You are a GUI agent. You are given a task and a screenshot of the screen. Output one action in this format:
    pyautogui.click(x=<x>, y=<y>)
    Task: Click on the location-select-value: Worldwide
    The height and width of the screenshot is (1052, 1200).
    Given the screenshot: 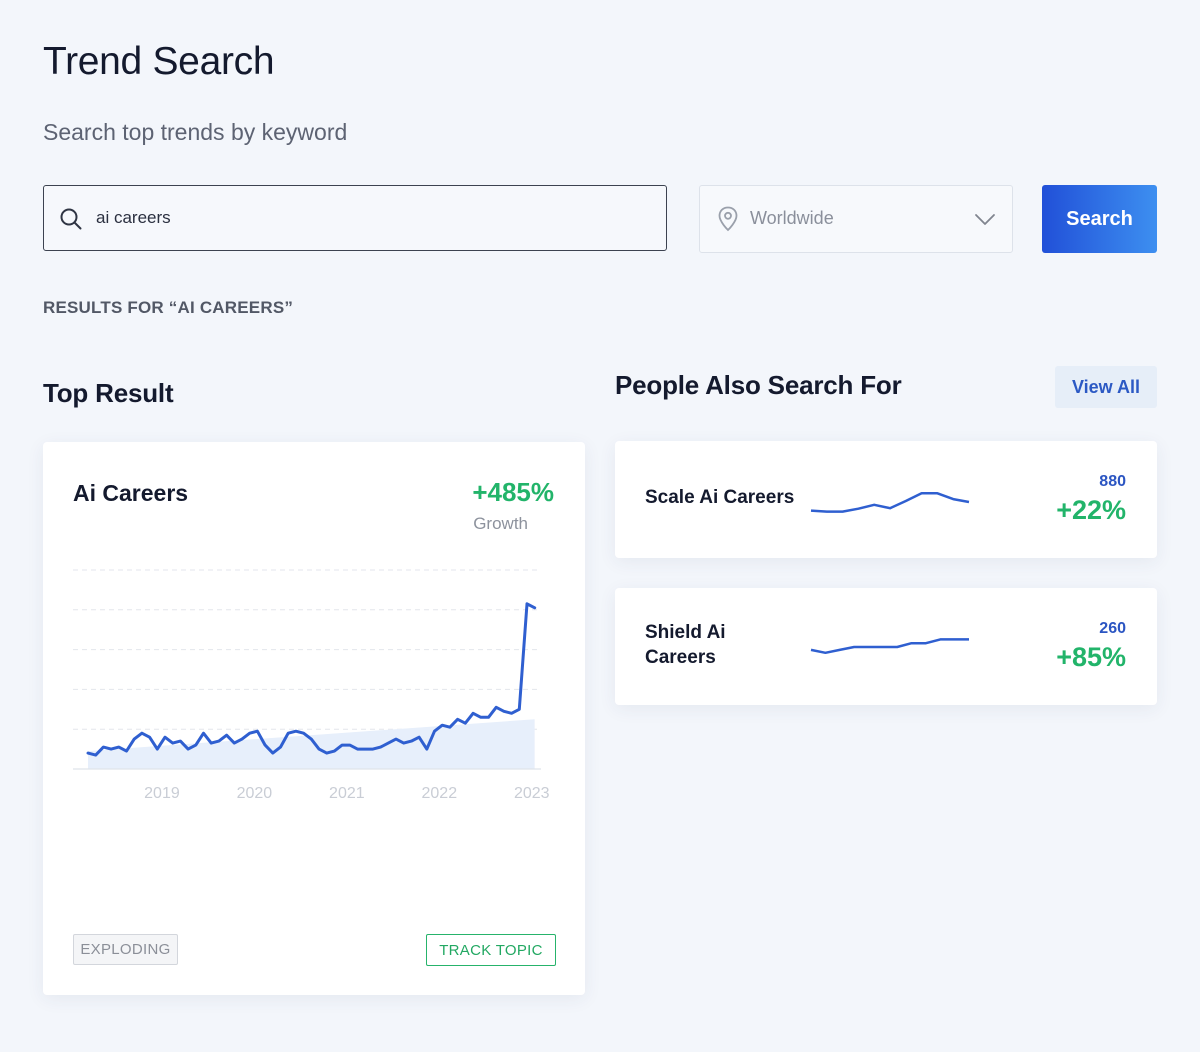 What is the action you would take?
    pyautogui.click(x=792, y=218)
    